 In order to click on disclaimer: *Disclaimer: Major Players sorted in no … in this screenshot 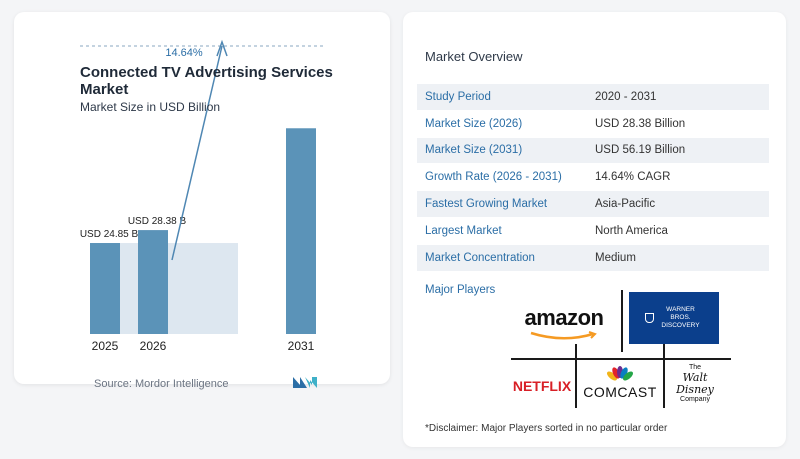, I will do `click(546, 428)`.